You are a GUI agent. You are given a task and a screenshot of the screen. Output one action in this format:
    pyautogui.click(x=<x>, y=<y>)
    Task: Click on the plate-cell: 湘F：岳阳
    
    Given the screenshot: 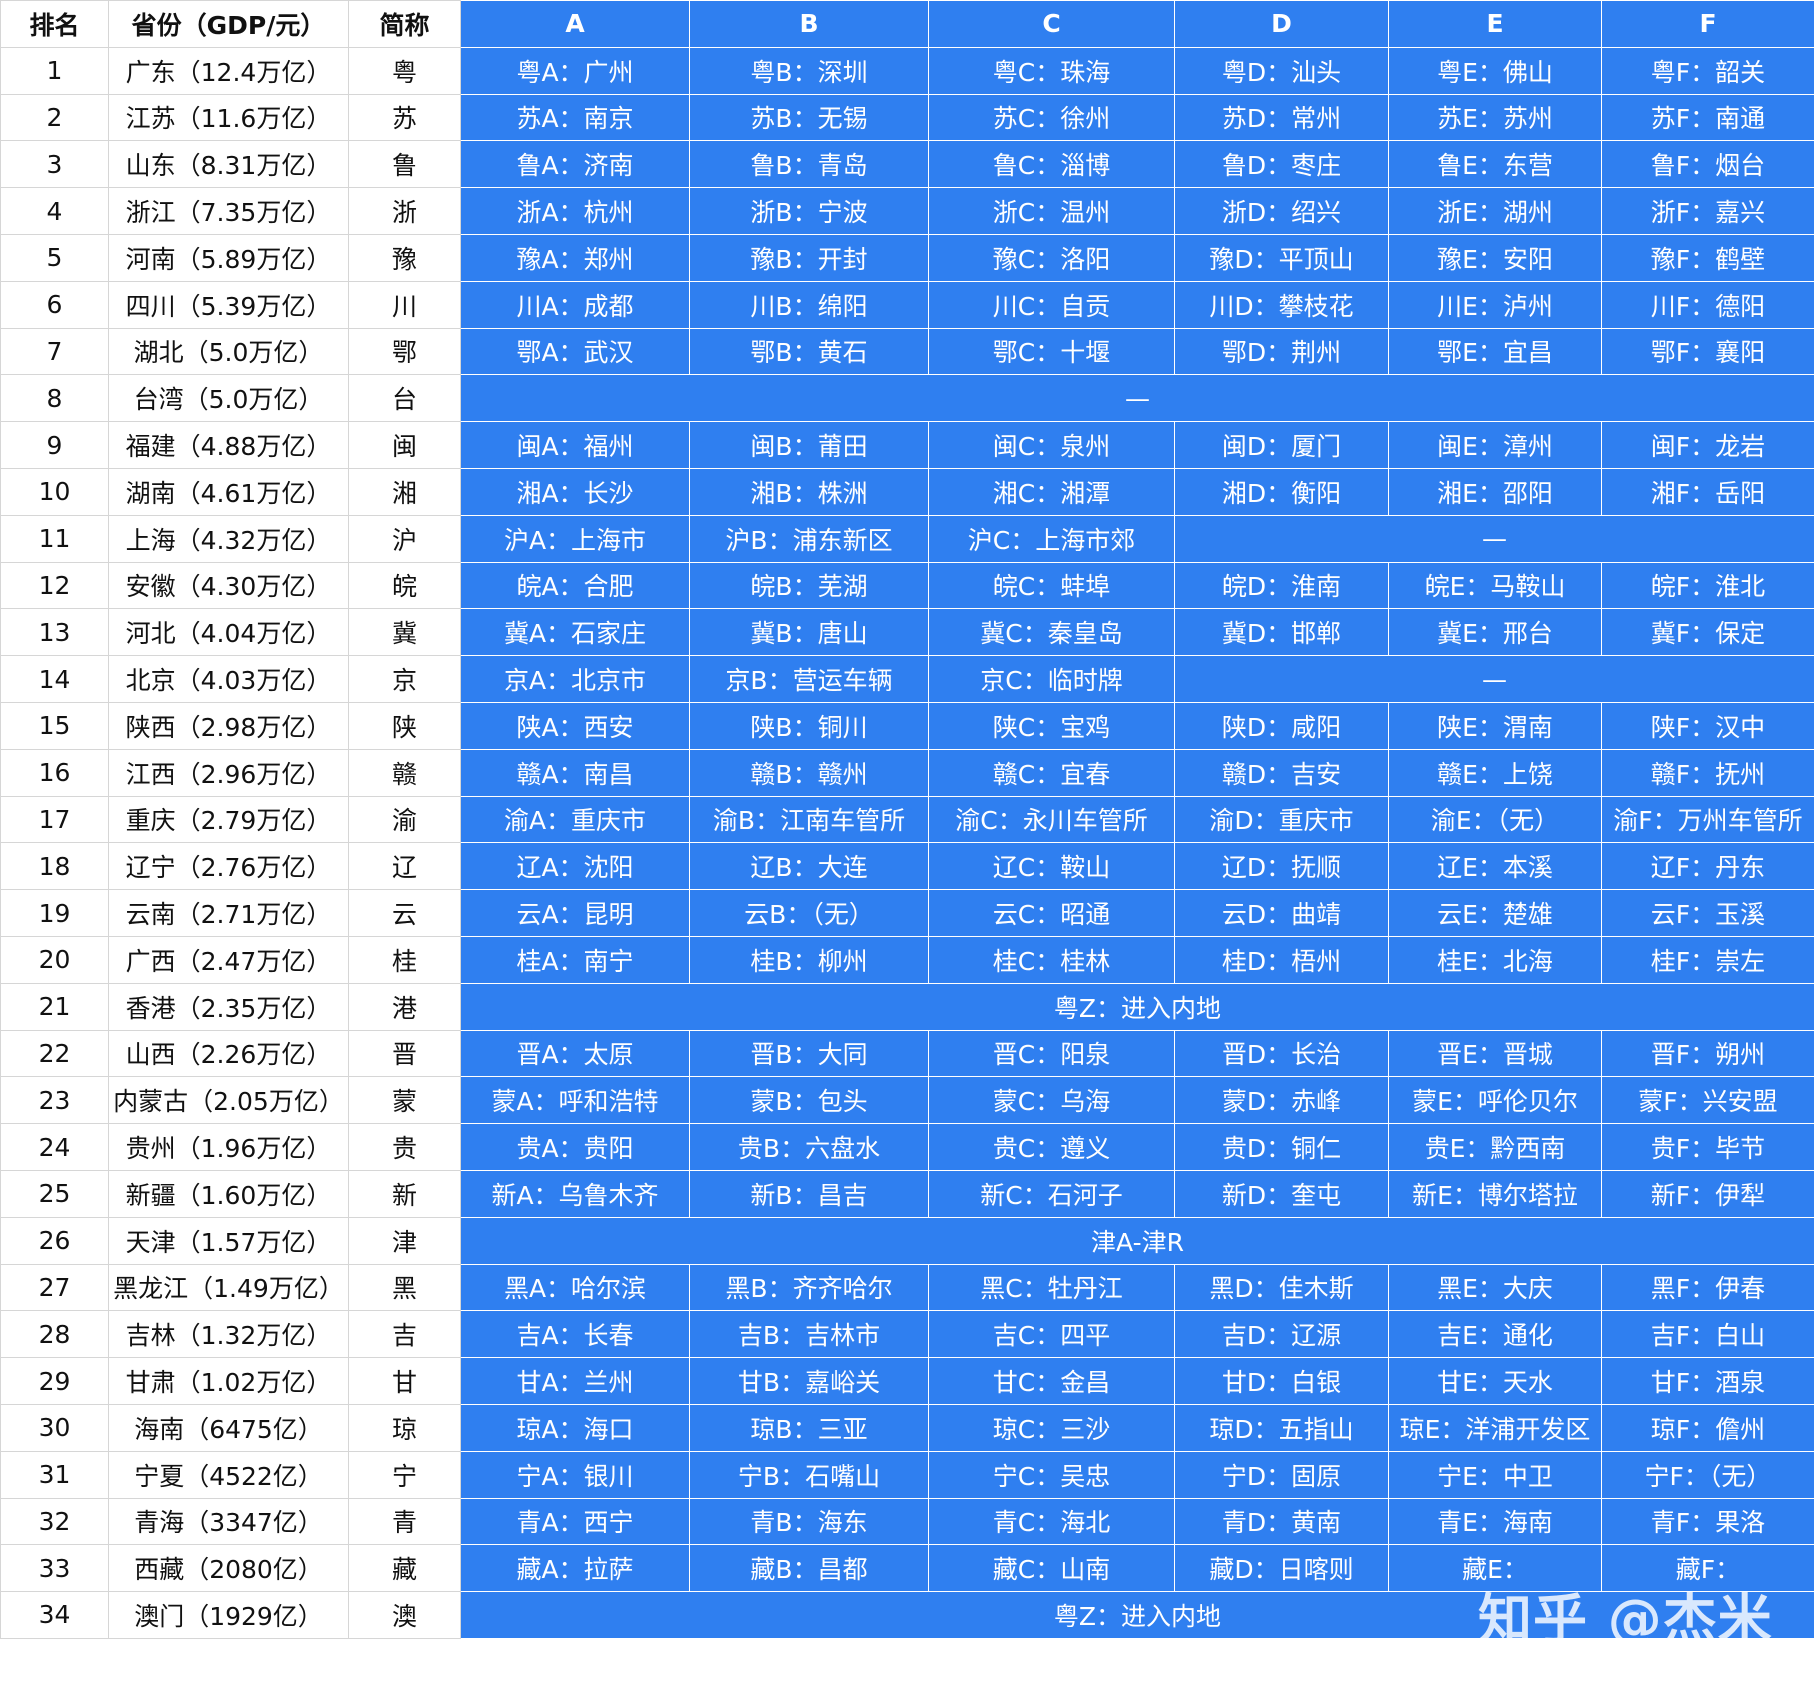 What is the action you would take?
    pyautogui.click(x=1707, y=491)
    